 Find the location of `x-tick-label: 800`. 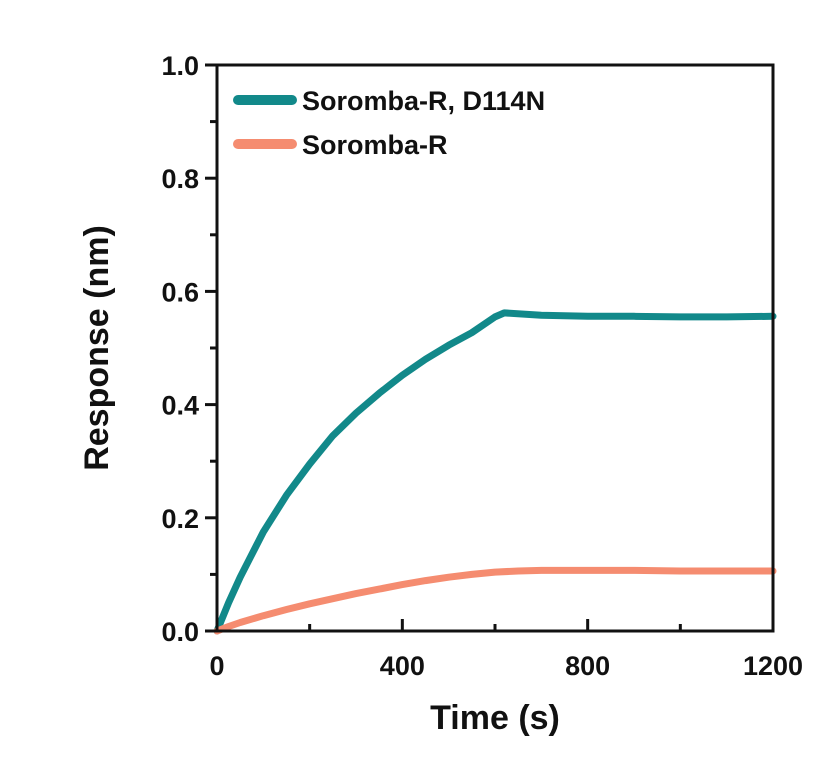

x-tick-label: 800 is located at coordinates (587, 666).